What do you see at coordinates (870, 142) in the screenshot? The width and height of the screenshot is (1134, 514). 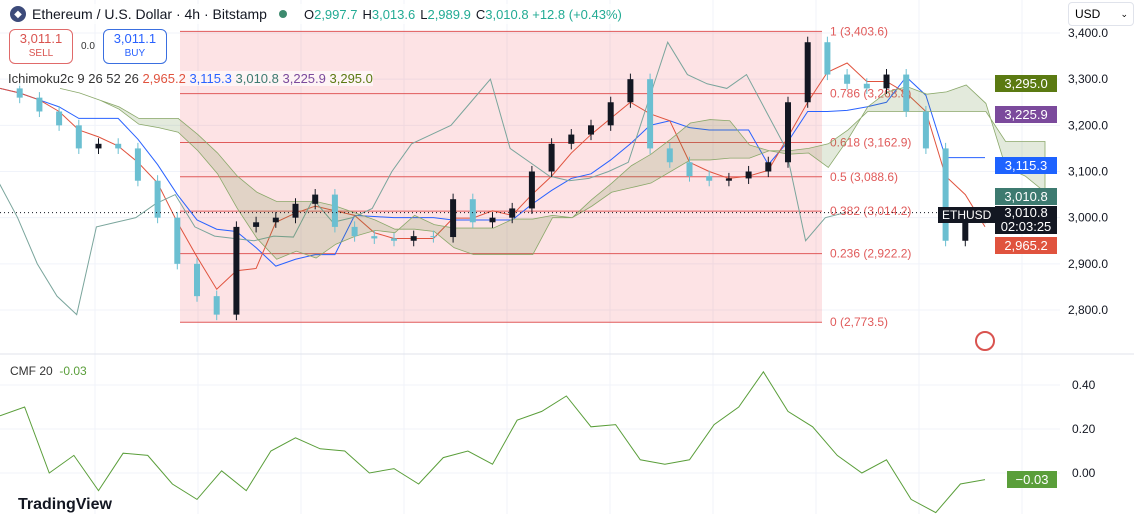 I see `fib-level-label: 0.618 (3,162.9)` at bounding box center [870, 142].